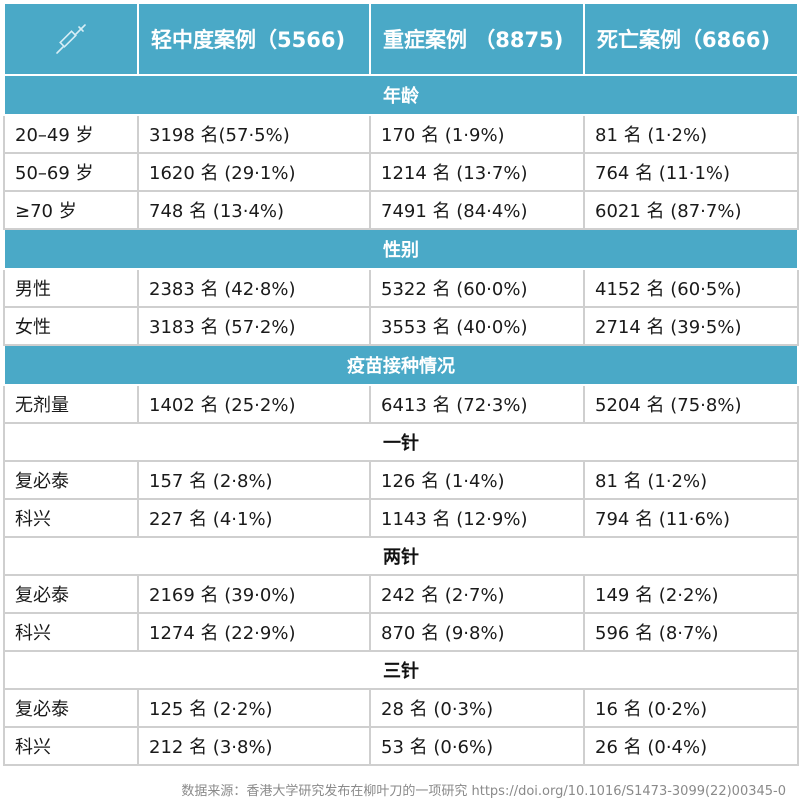  I want to click on cell-severe: 1143 名 (12·9%), so click(477, 518).